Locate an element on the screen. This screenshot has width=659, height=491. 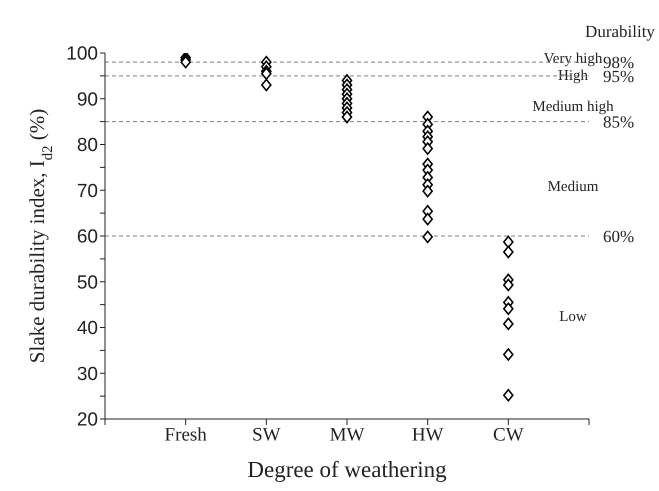
annotation: Medium is located at coordinates (573, 187).